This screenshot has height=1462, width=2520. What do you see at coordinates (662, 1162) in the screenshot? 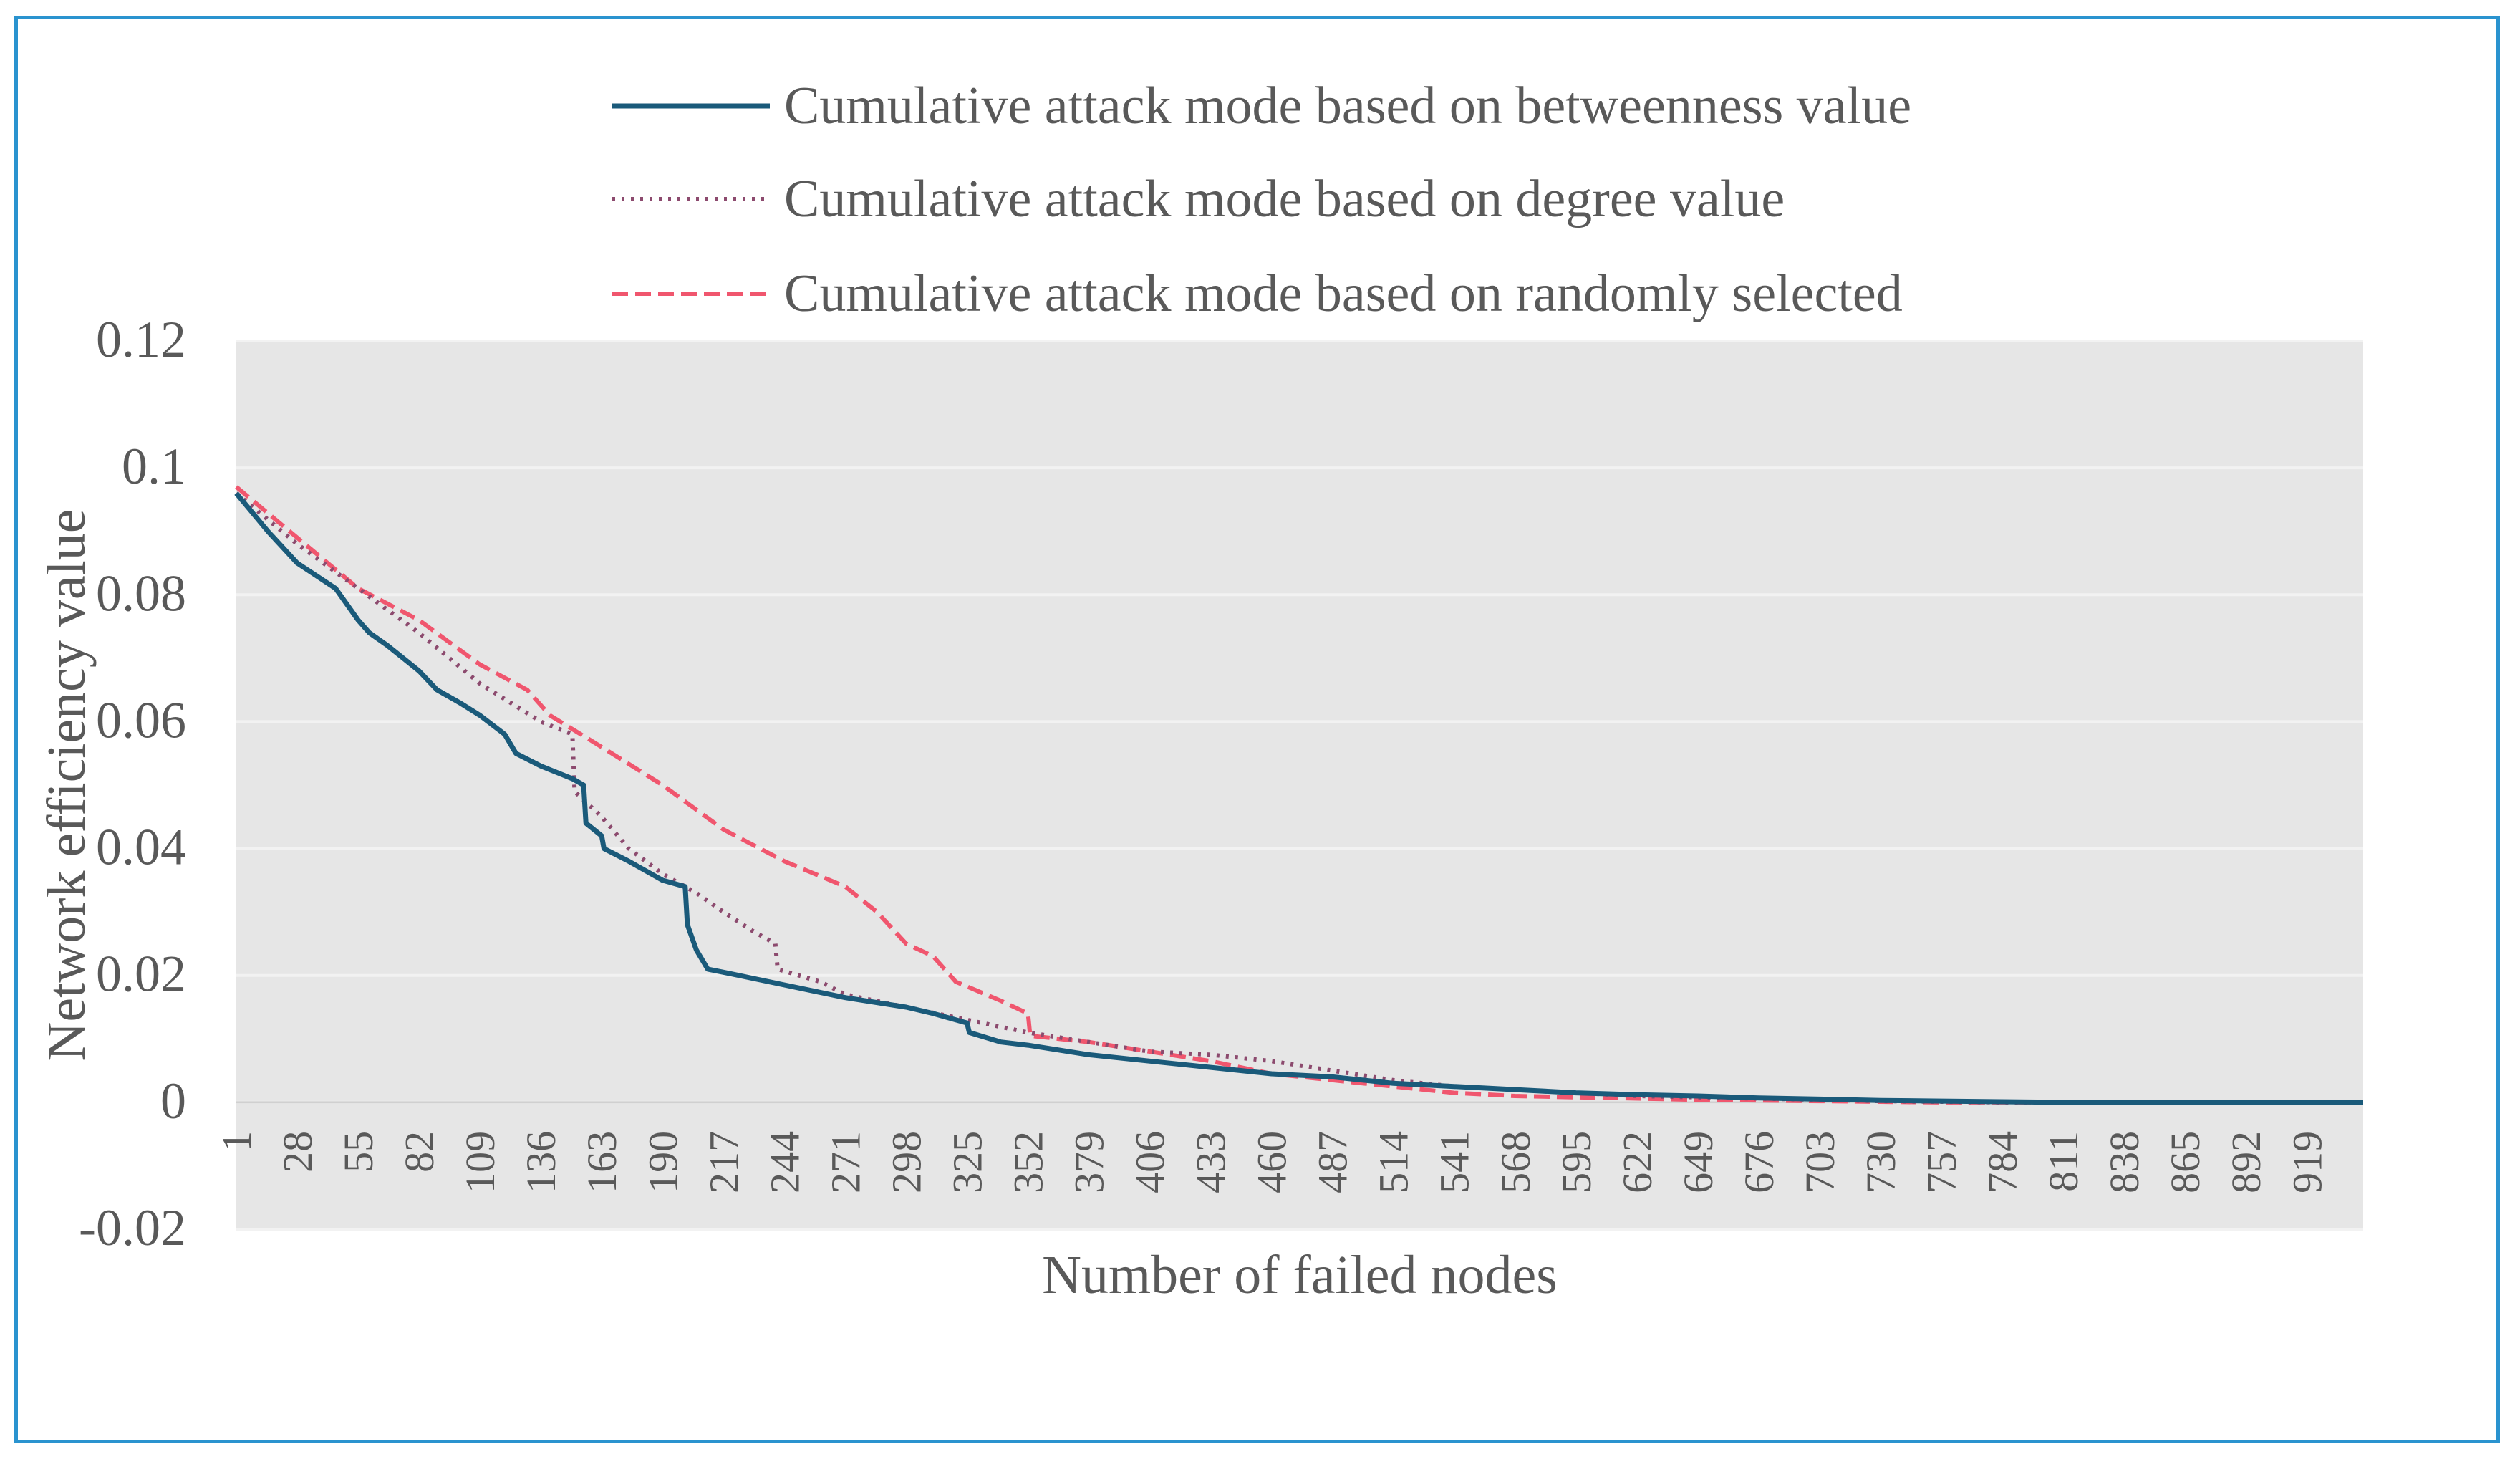
I see `x-tick-label: 190` at bounding box center [662, 1162].